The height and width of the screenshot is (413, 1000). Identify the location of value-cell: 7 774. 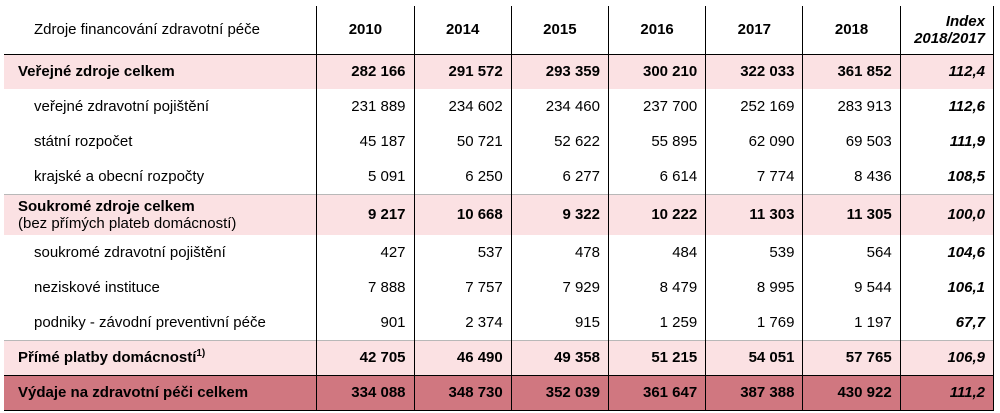
(754, 176).